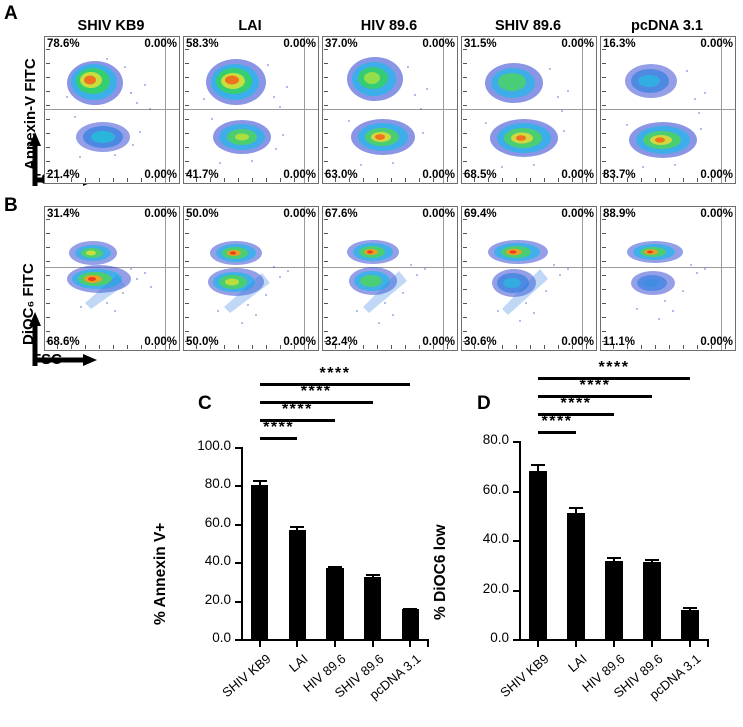 This screenshot has width=743, height=727. Describe the element at coordinates (619, 341) in the screenshot. I see `quadrant-pct-bottom-left: 11.1%` at that location.